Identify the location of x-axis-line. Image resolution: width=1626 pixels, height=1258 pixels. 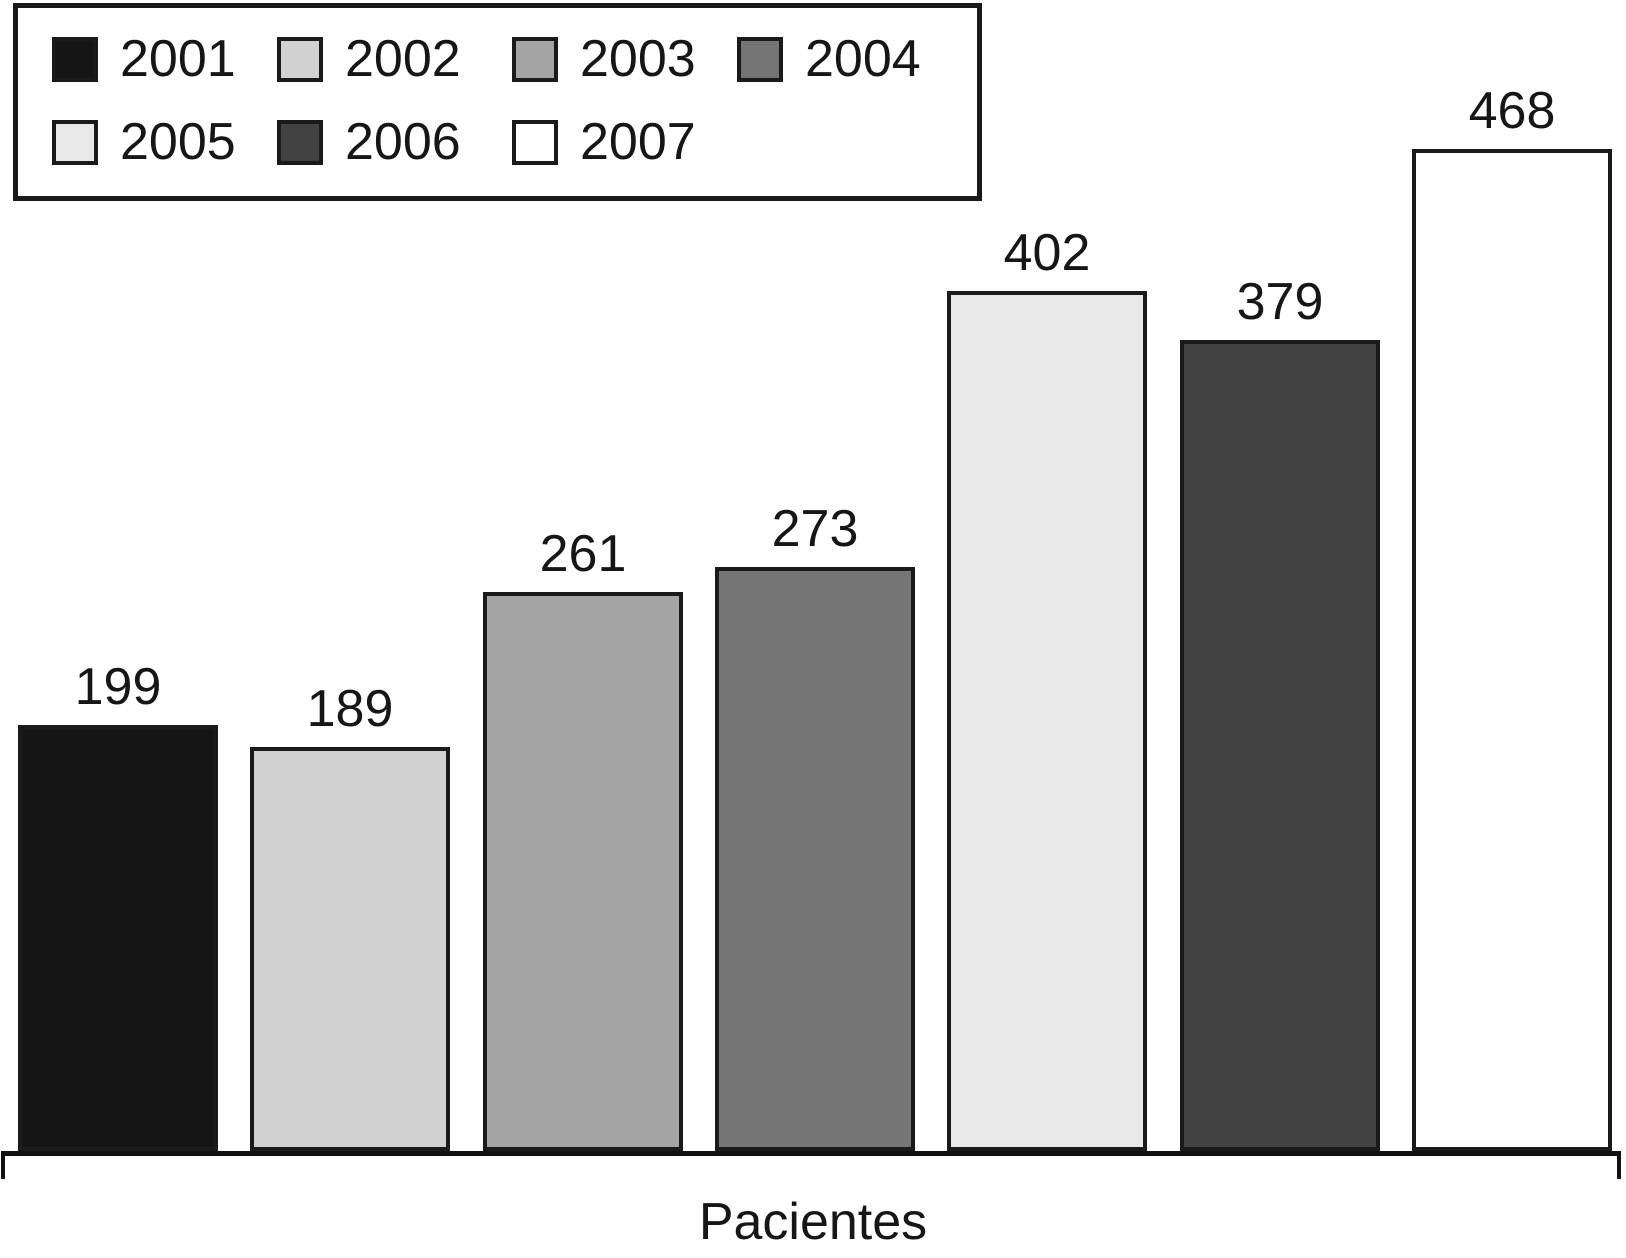
(811, 1153).